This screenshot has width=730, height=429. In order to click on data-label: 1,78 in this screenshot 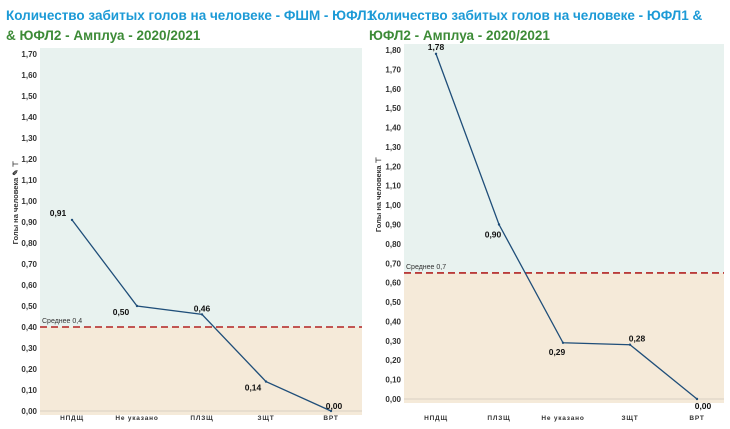, I will do `click(436, 47)`.